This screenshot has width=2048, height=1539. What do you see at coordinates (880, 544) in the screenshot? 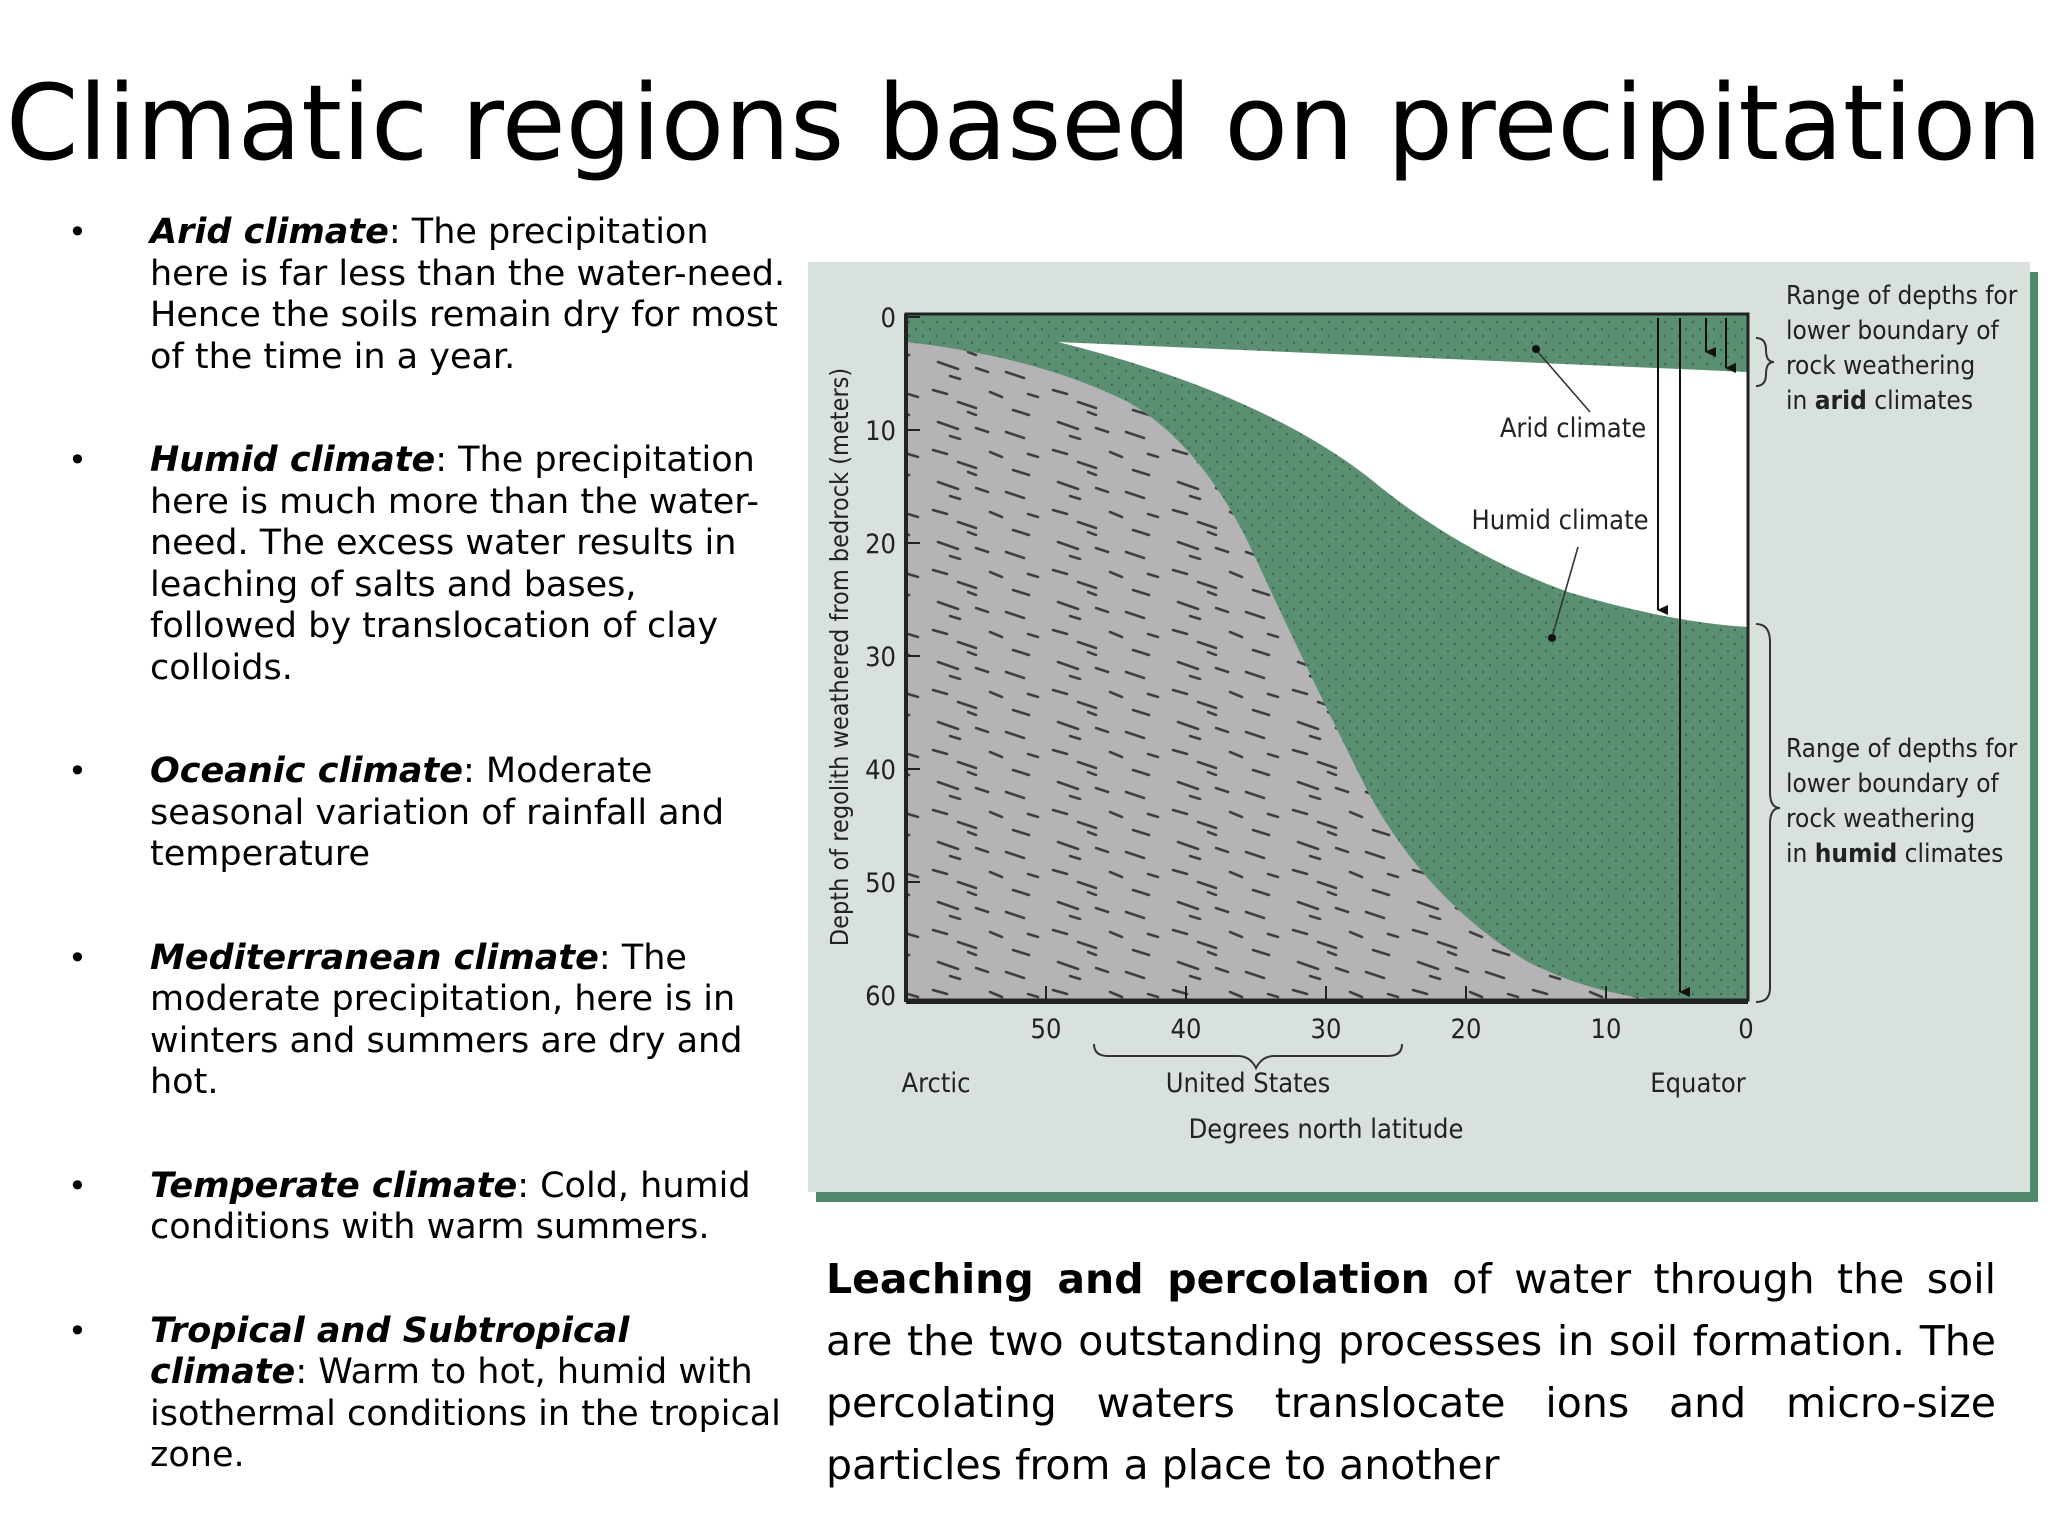
I see `y-tick-label: 20` at bounding box center [880, 544].